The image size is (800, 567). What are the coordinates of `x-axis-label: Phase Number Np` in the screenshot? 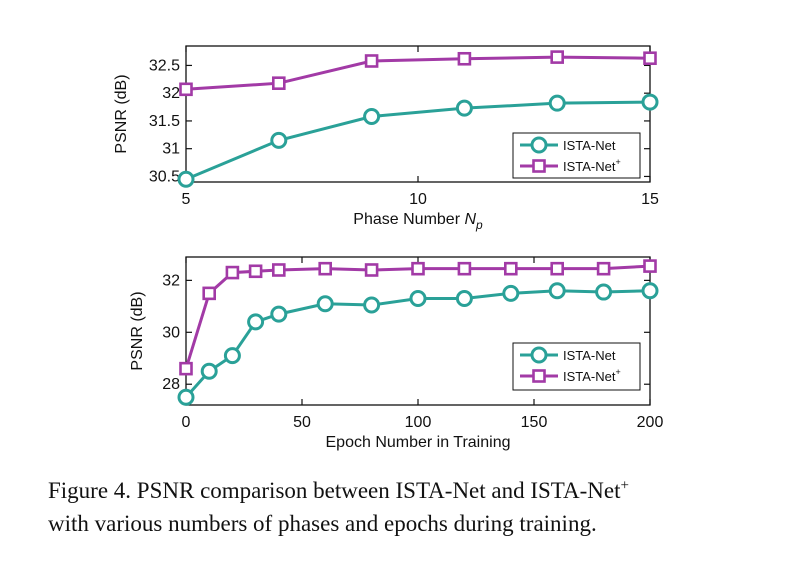 It's located at (418, 221).